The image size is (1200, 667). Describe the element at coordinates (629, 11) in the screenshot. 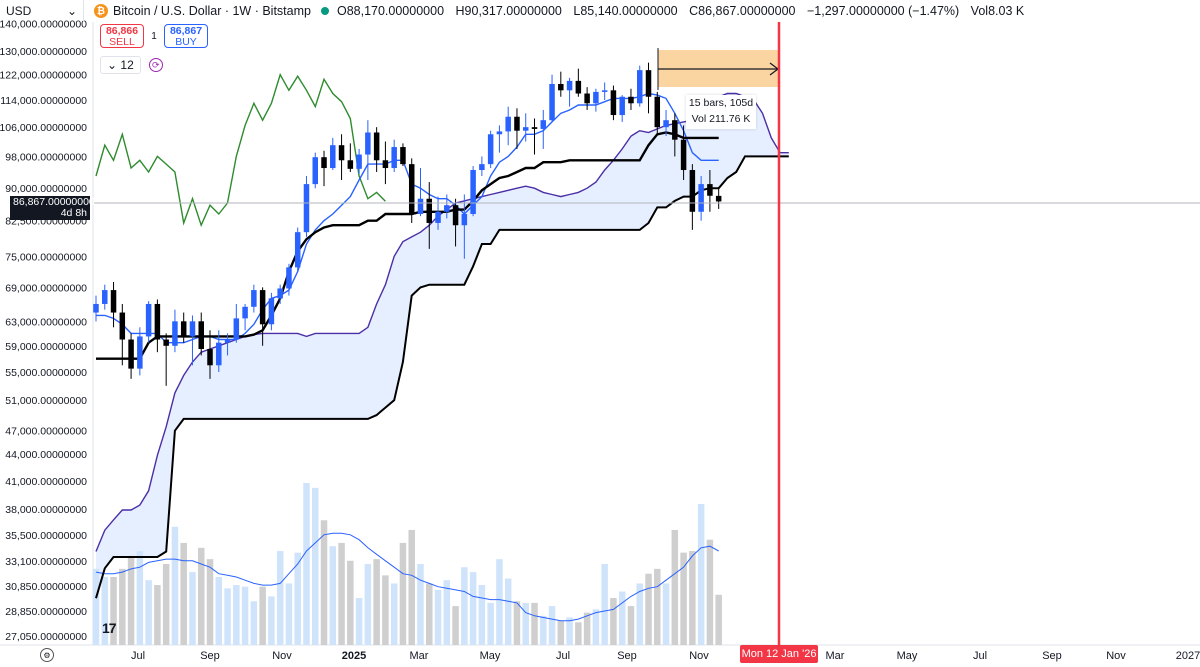

I see `low-value: 85,140.00000000` at that location.